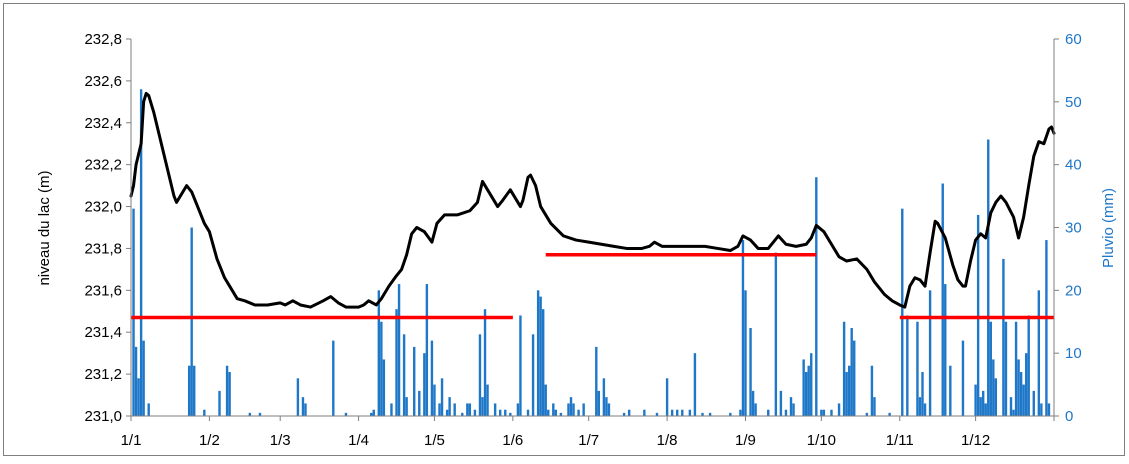 The height and width of the screenshot is (464, 1129). Describe the element at coordinates (667, 440) in the screenshot. I see `x-tick-label: 1/8` at that location.